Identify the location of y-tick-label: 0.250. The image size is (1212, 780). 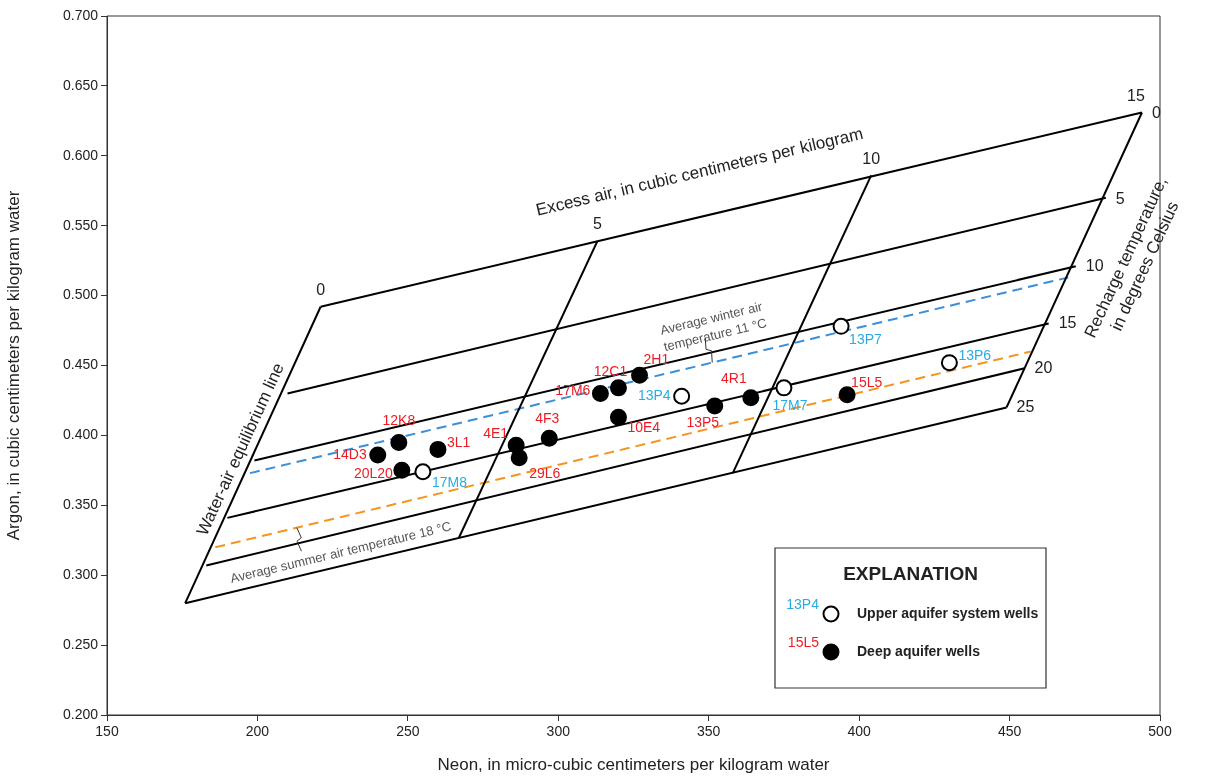
(80, 643).